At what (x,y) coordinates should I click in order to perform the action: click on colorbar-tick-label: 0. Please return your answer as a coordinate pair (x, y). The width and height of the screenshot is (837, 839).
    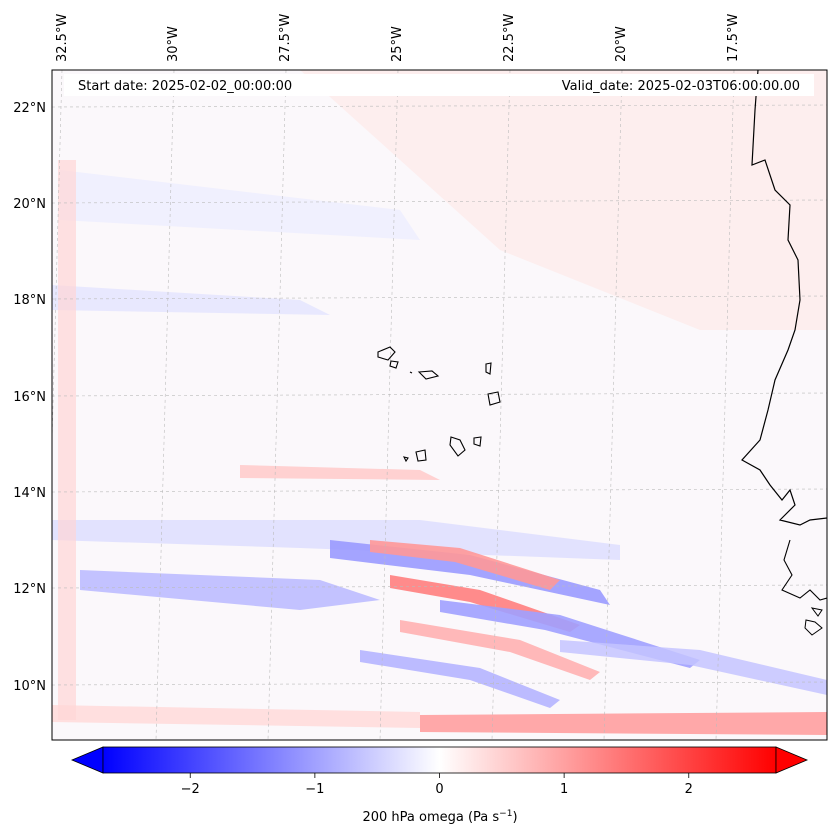
    Looking at the image, I should click on (439, 789).